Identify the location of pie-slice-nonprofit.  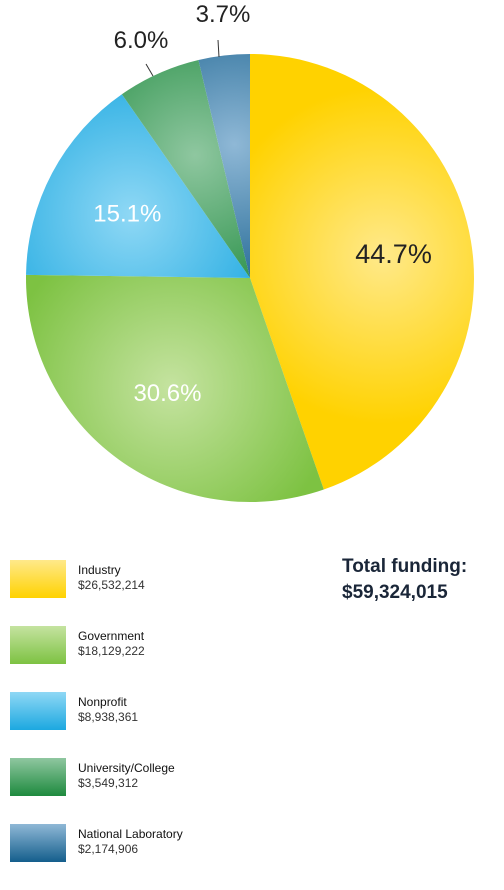
(138, 186).